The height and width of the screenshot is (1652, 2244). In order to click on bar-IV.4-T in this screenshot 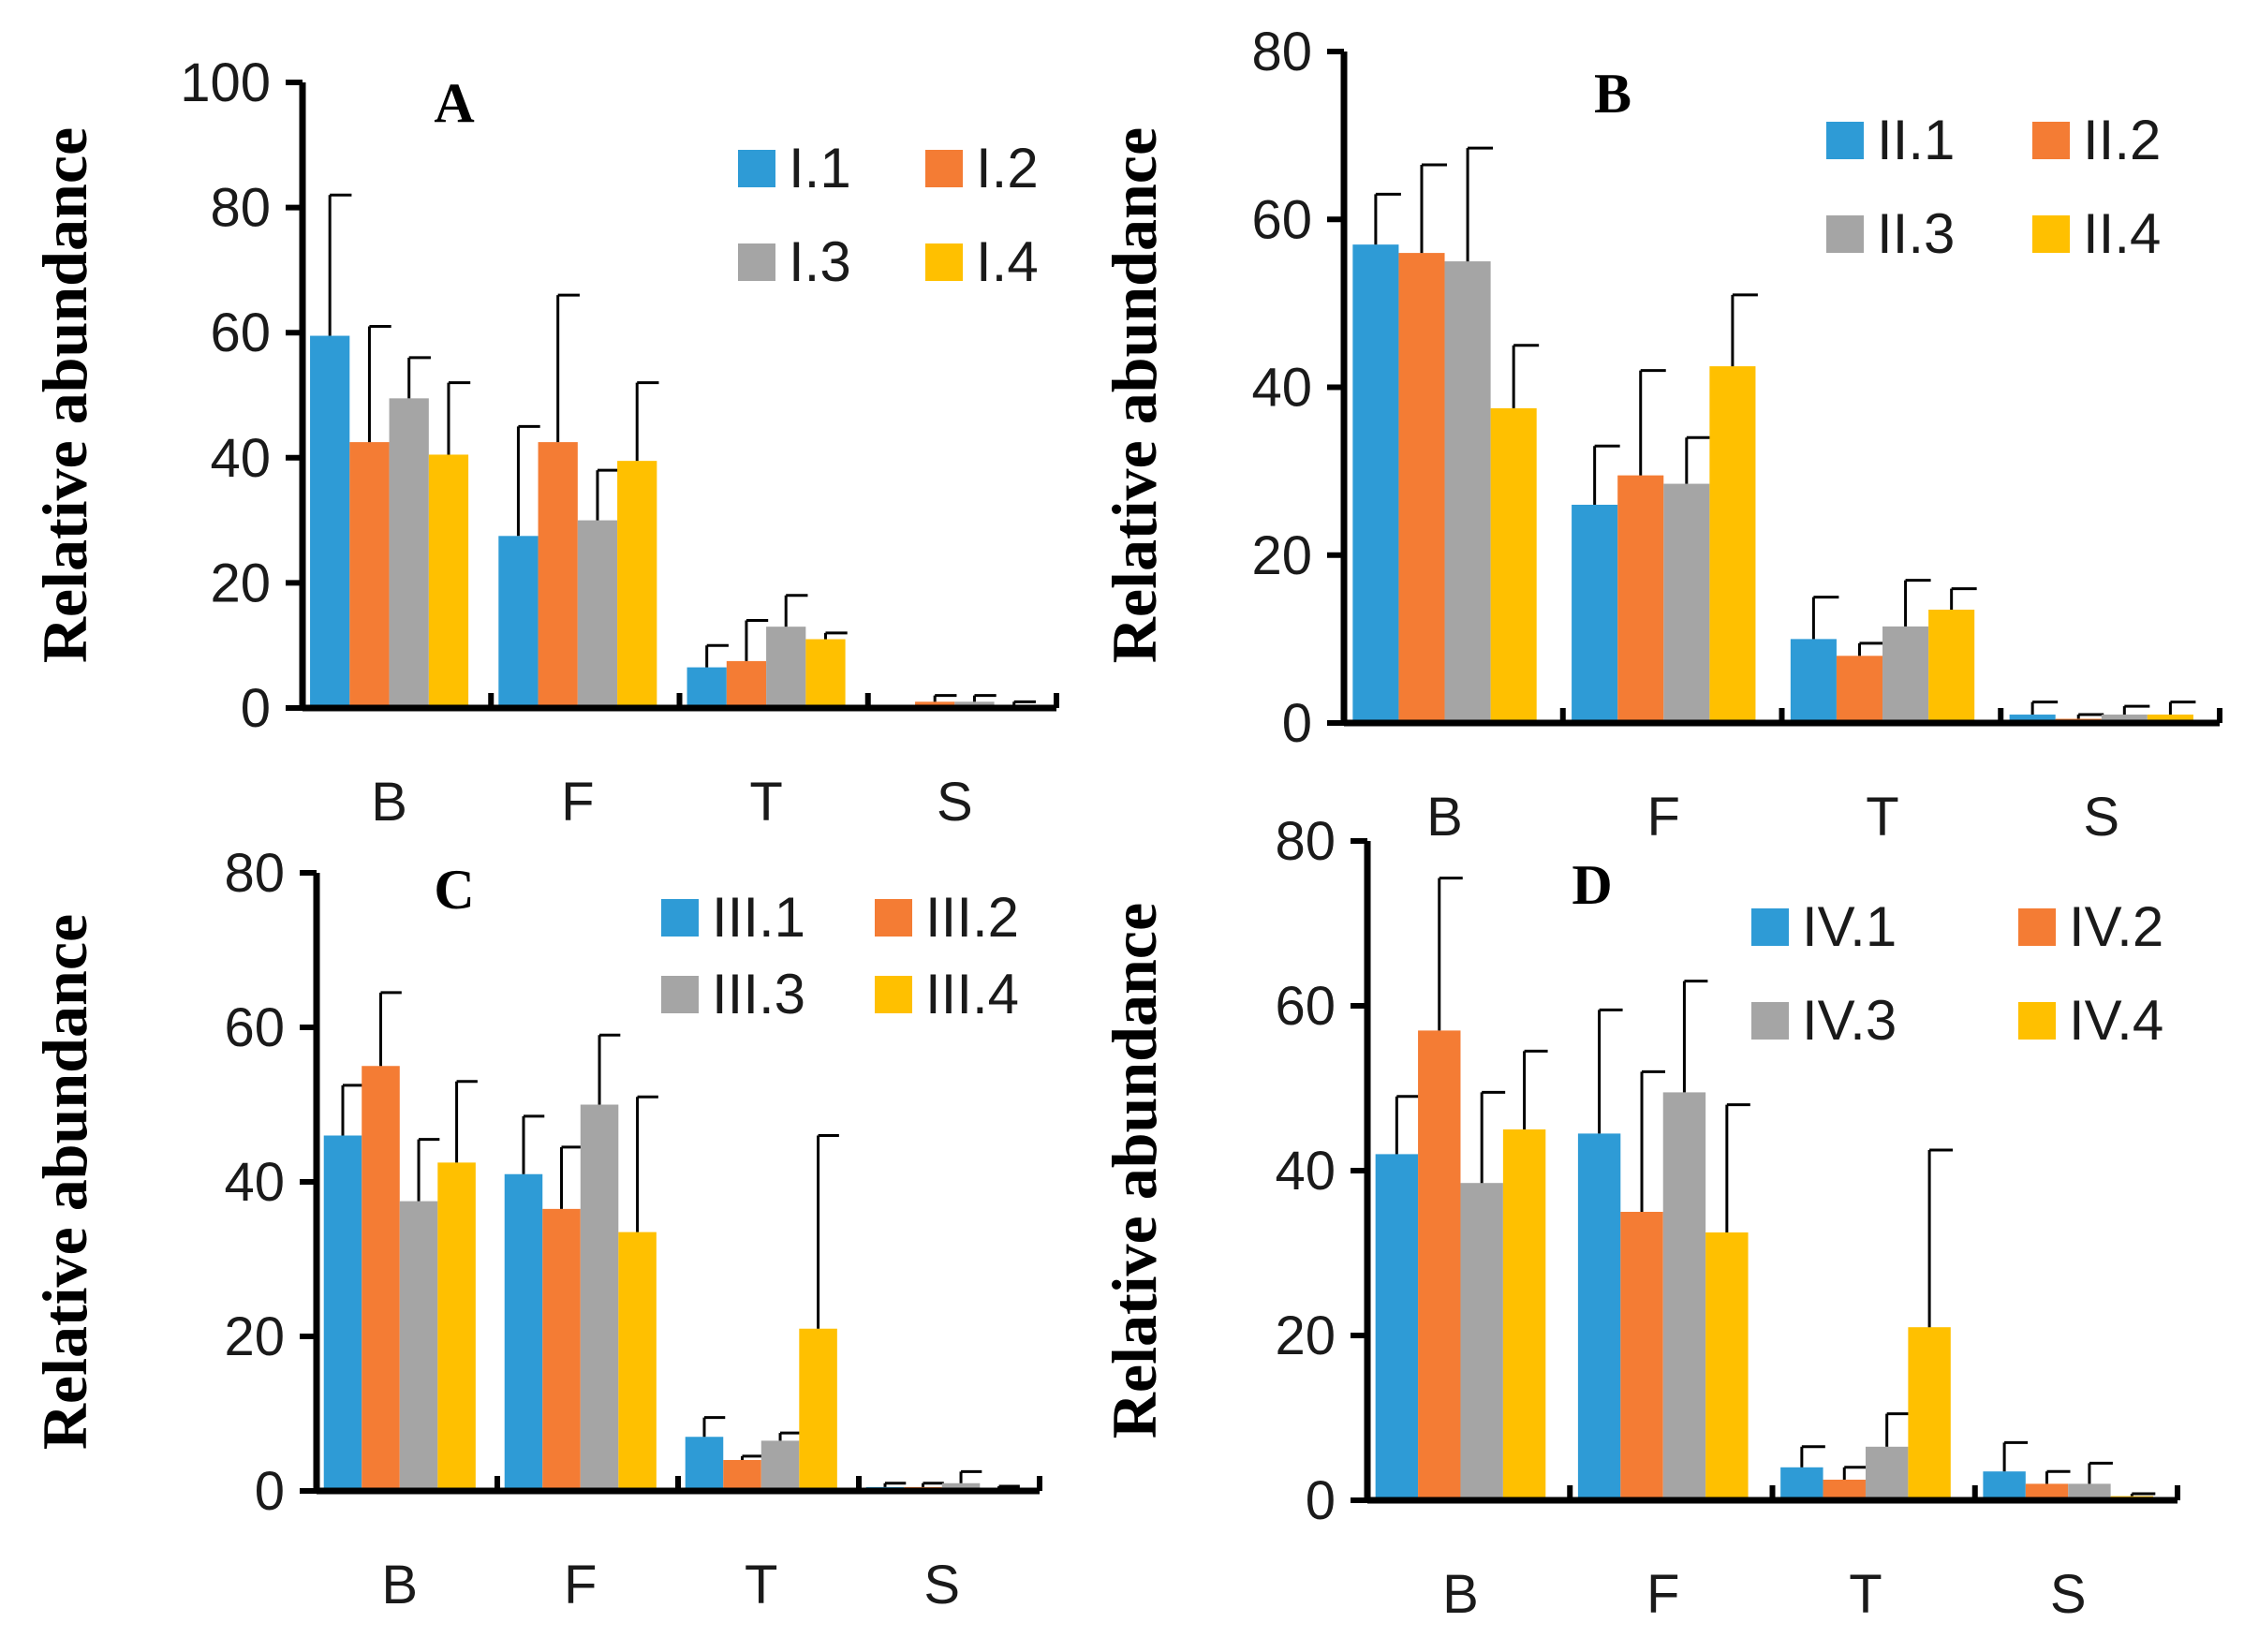, I will do `click(1929, 1414)`.